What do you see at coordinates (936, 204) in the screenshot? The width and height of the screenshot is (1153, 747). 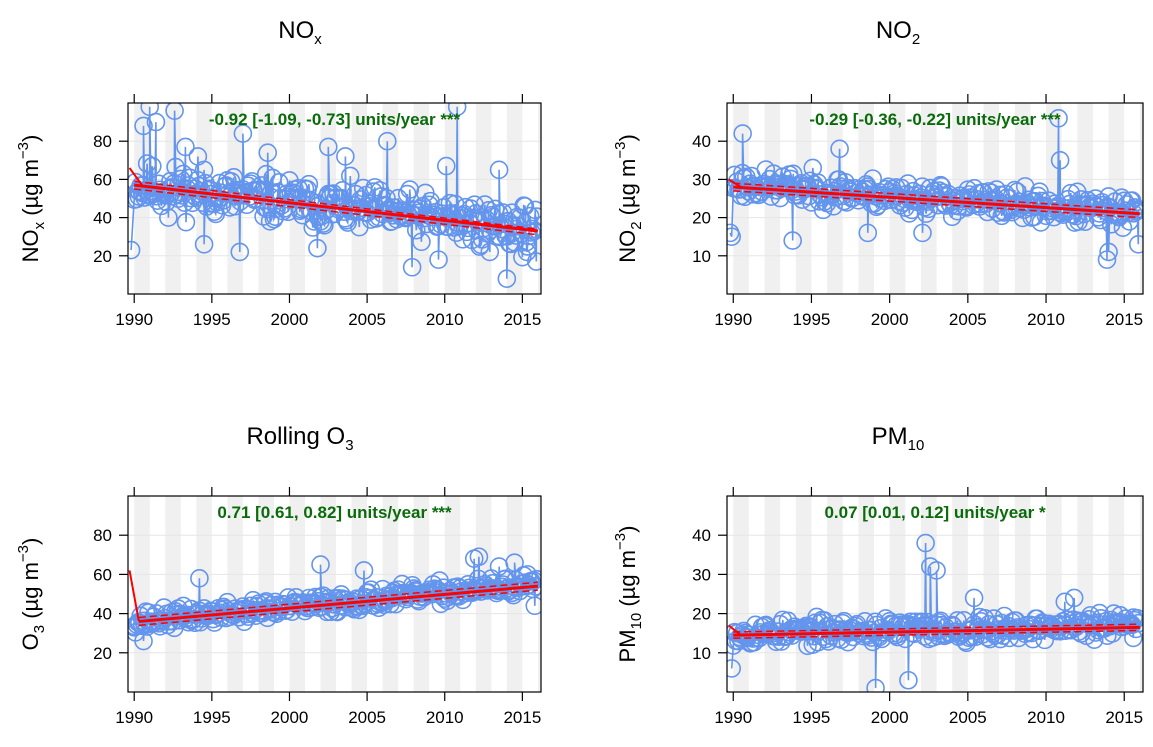 I see `trend-lower-ci` at bounding box center [936, 204].